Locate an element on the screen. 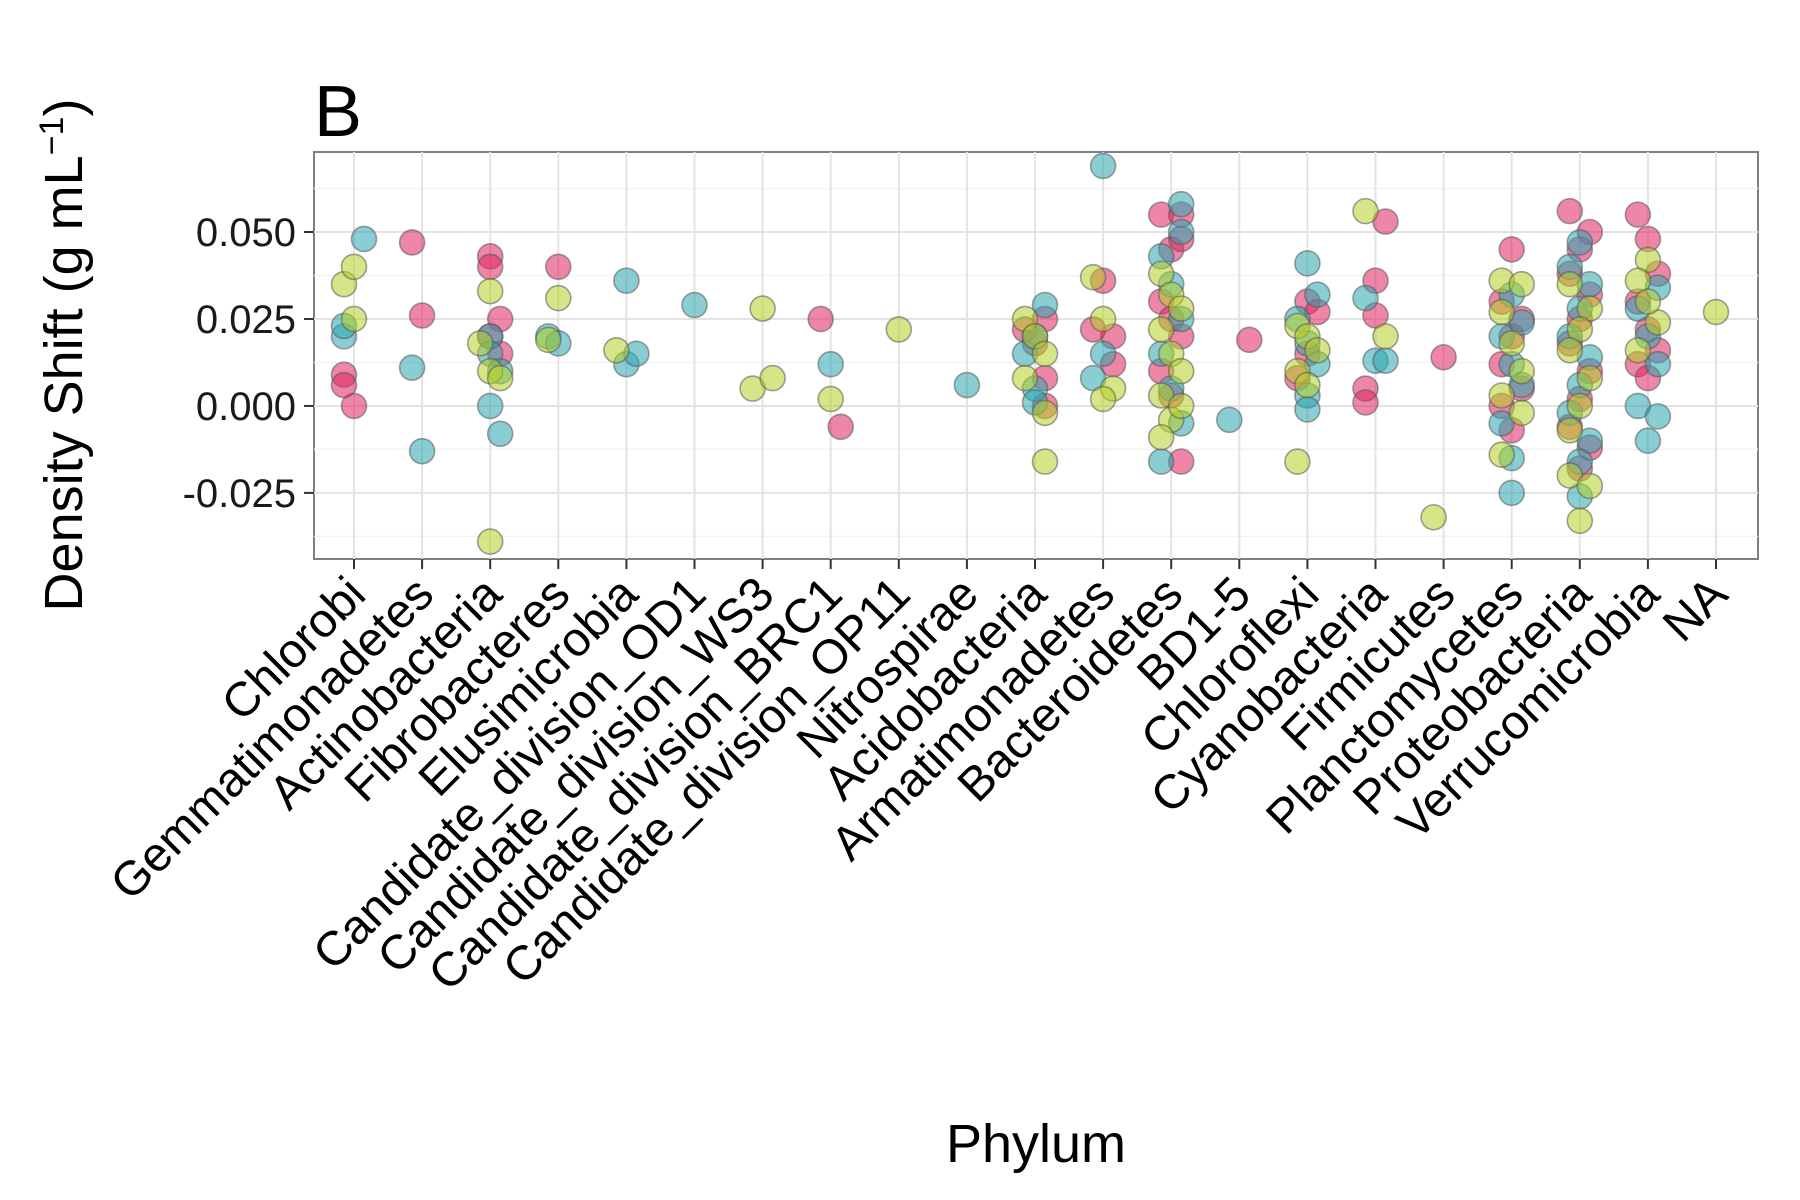 This screenshot has height=1200, width=1800. y-axis-title-close: ) is located at coordinates (64, 108).